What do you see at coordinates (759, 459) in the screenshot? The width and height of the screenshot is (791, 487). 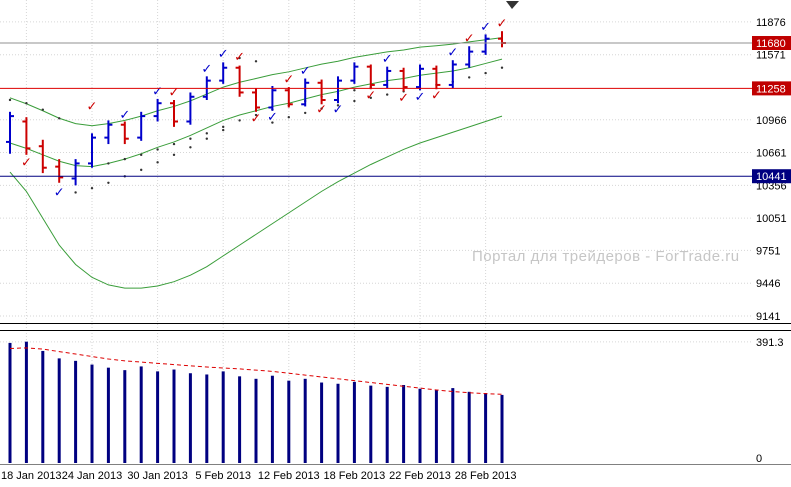 I see `volume-zero-label: 0` at bounding box center [759, 459].